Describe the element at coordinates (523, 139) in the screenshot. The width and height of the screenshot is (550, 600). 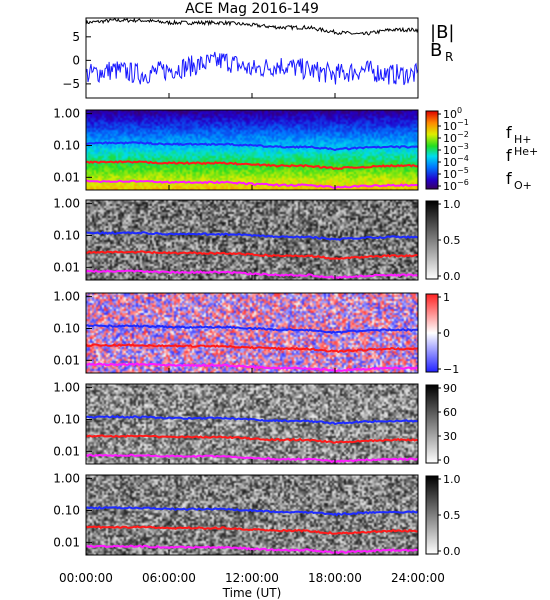
I see `legend-f-h-plus-sub: H+` at that location.